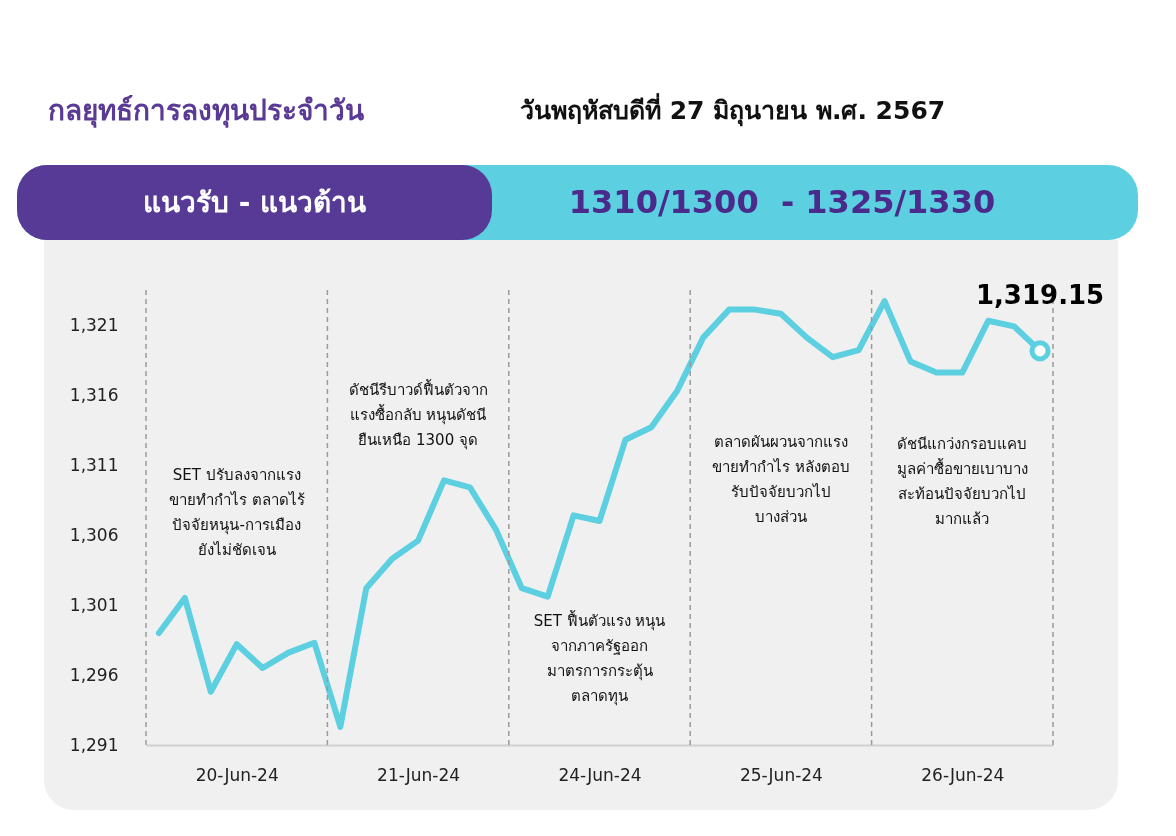  I want to click on annotation: ตลาดผันผวนจากแรง ขายทำกำไร หลังตอบ รับปัจจัยบวกไป บางส่วน, so click(781, 479).